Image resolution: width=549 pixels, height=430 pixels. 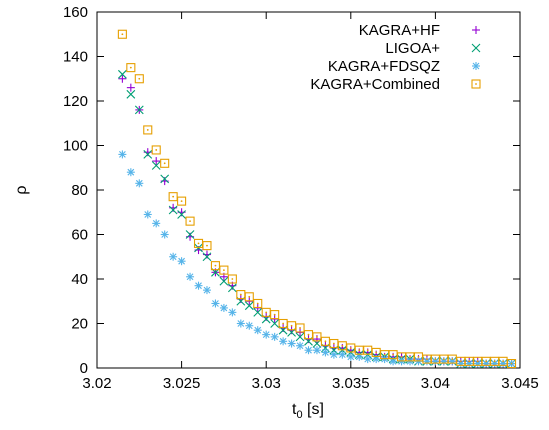 What do you see at coordinates (75, 12) in the screenshot?
I see `y-tick-label: 160` at bounding box center [75, 12].